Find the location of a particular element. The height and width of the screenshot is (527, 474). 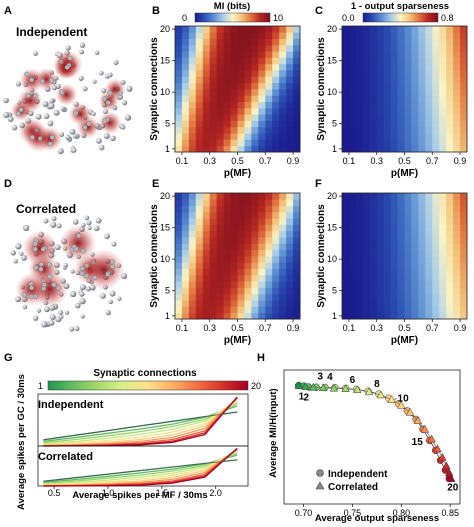

scatter-point-triangle is located at coordinates (451, 478).